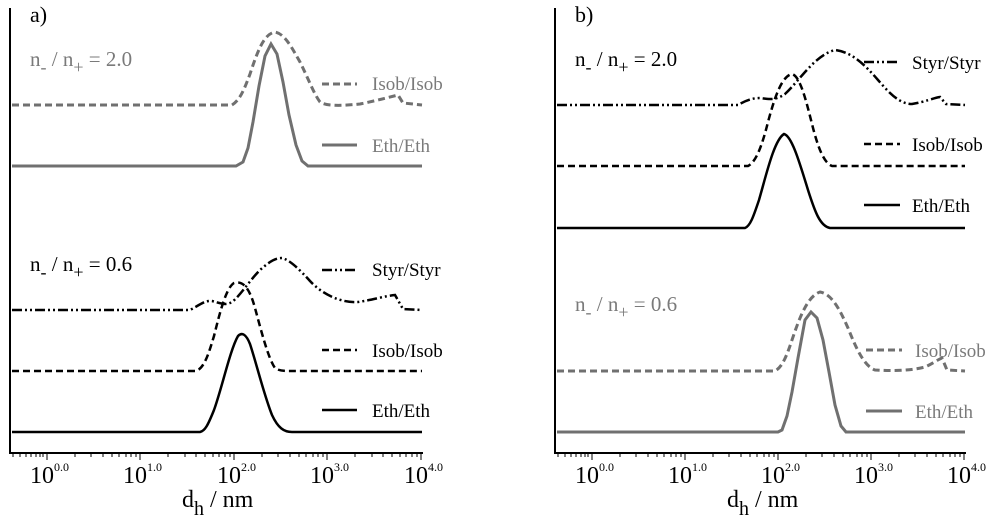  Describe the element at coordinates (950, 351) in the screenshot. I see `legend-label-b-isob-bot: Isob/Isob` at that location.